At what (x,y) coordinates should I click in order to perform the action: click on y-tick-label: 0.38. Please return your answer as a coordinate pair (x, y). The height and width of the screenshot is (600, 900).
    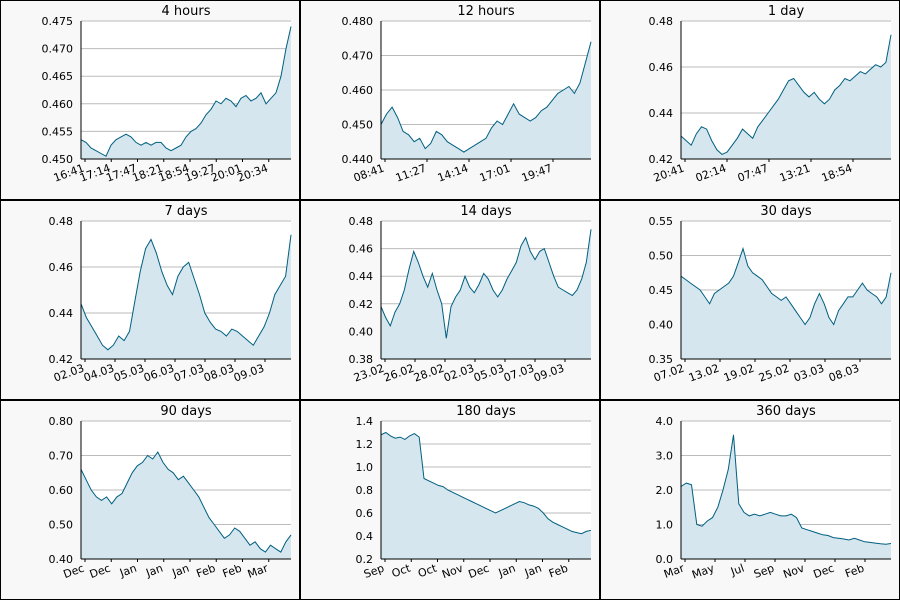
    Looking at the image, I should click on (361, 359).